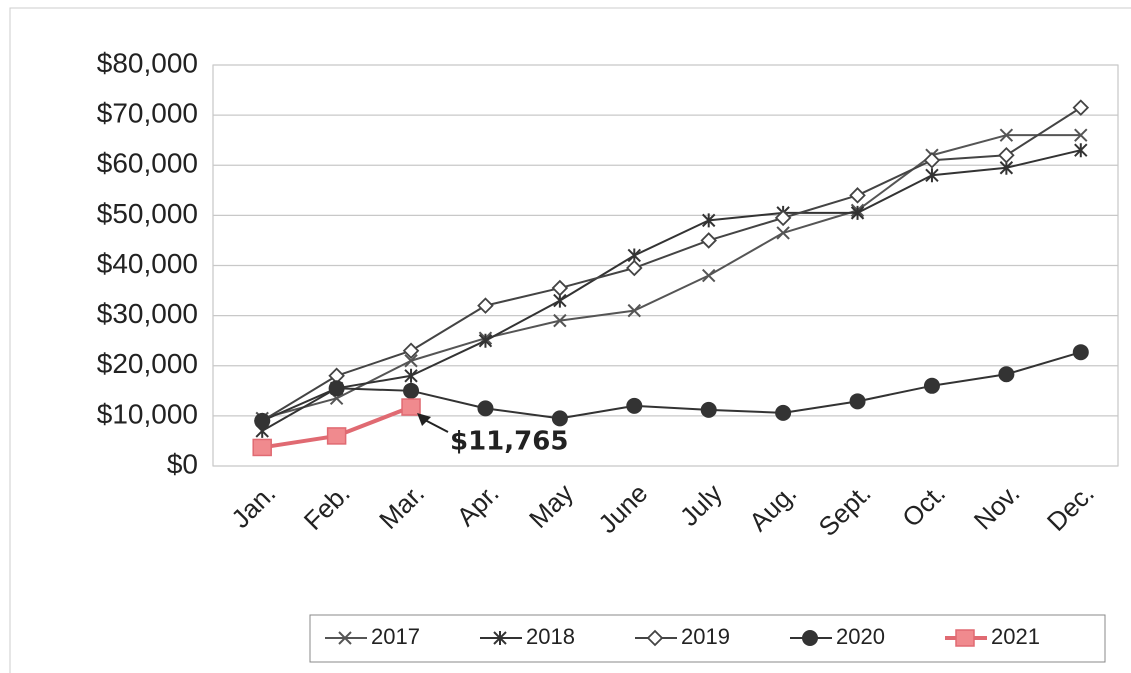  I want to click on x-tick-label: Aug., so click(772, 507).